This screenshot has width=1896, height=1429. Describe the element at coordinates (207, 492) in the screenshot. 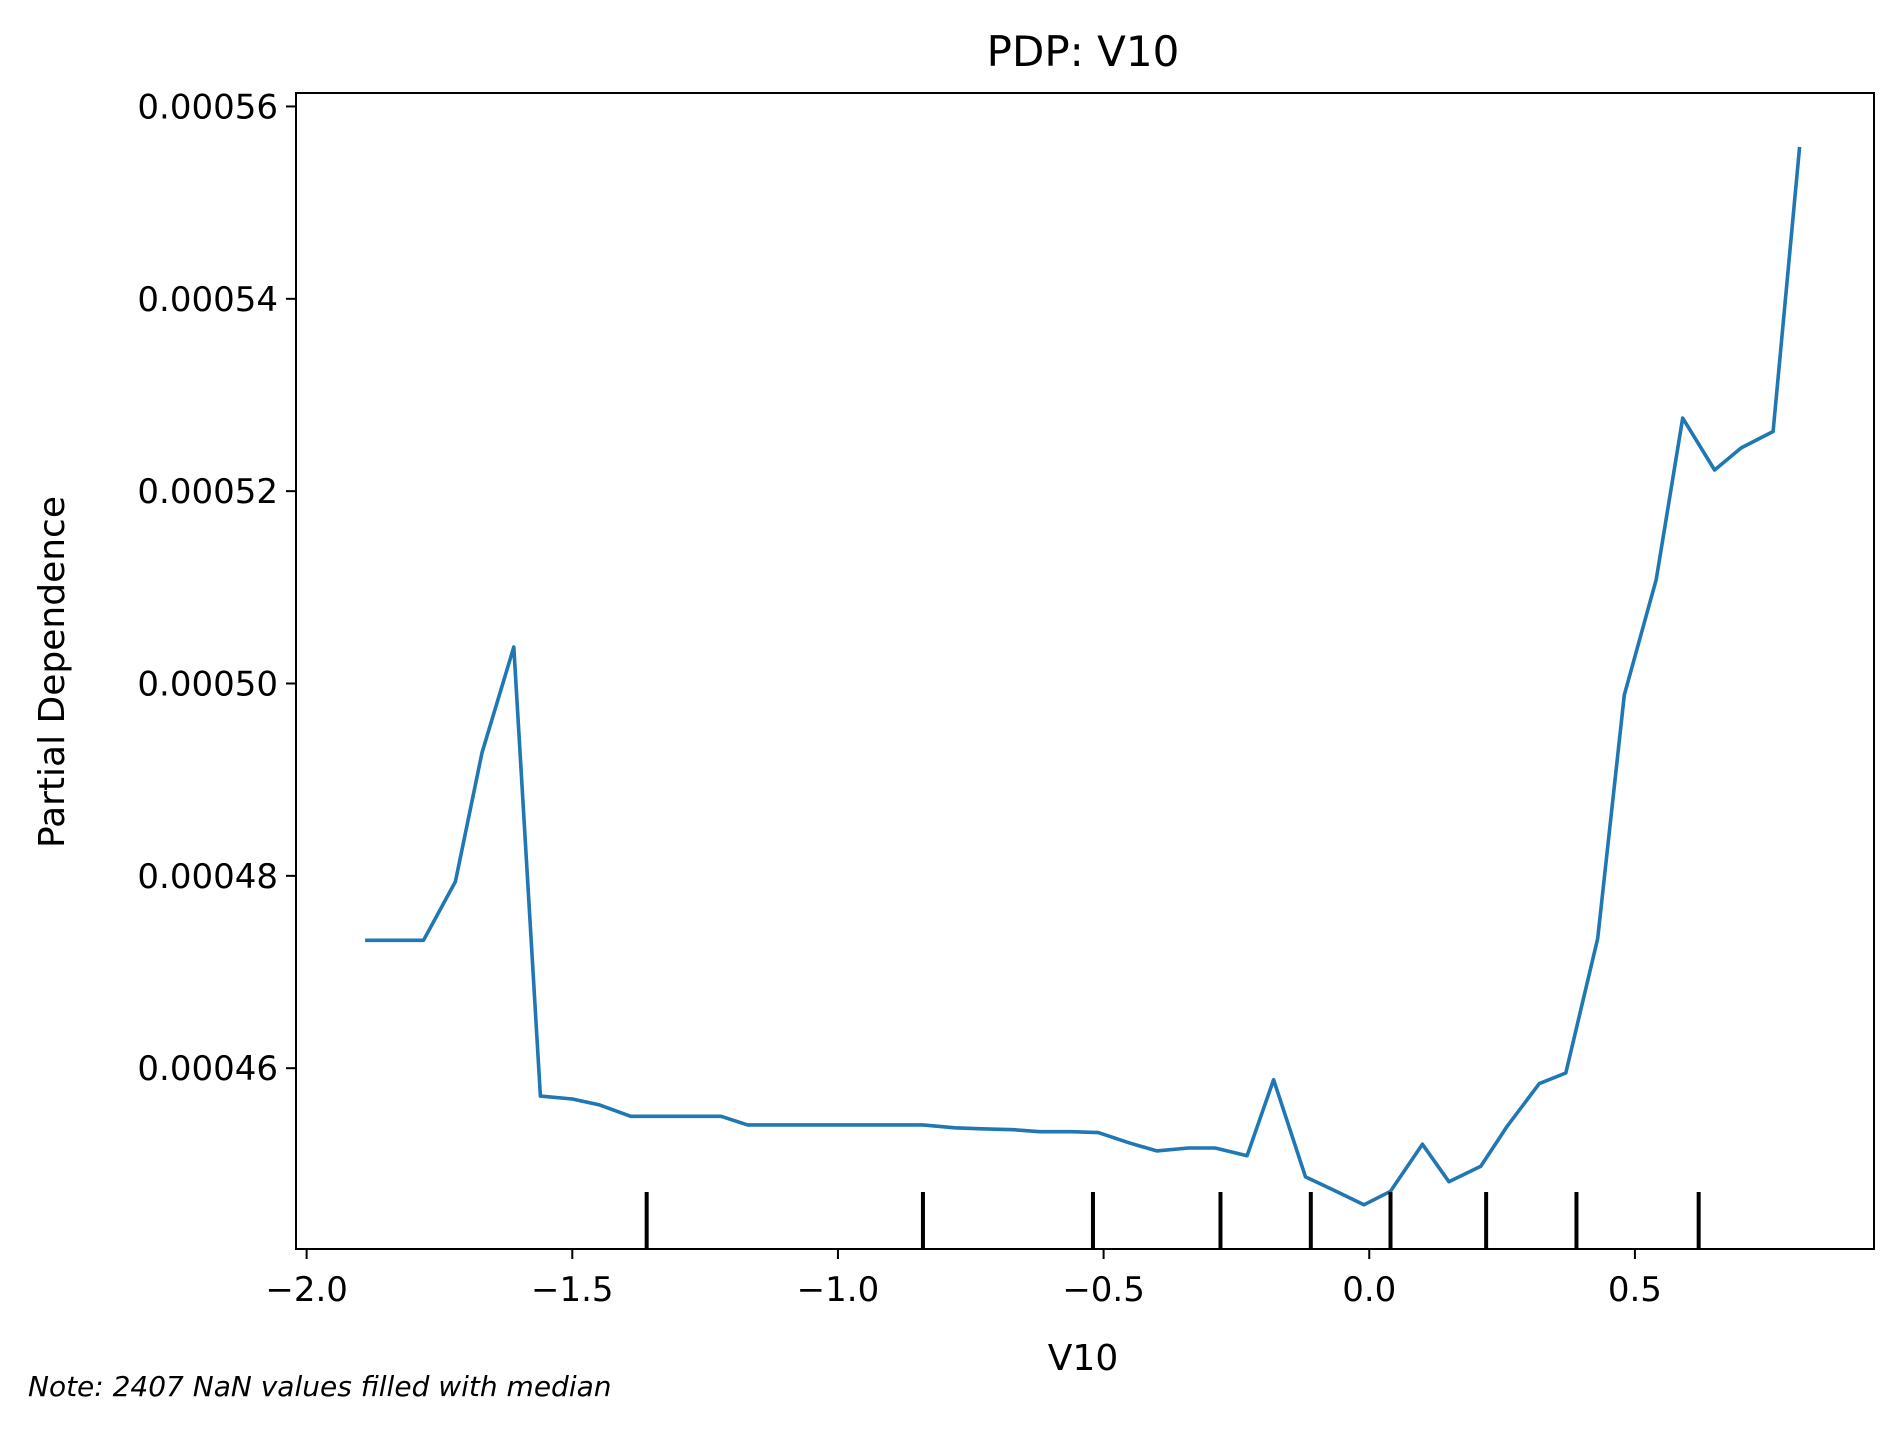

I see `y-tick-label-3: 0.00052` at that location.